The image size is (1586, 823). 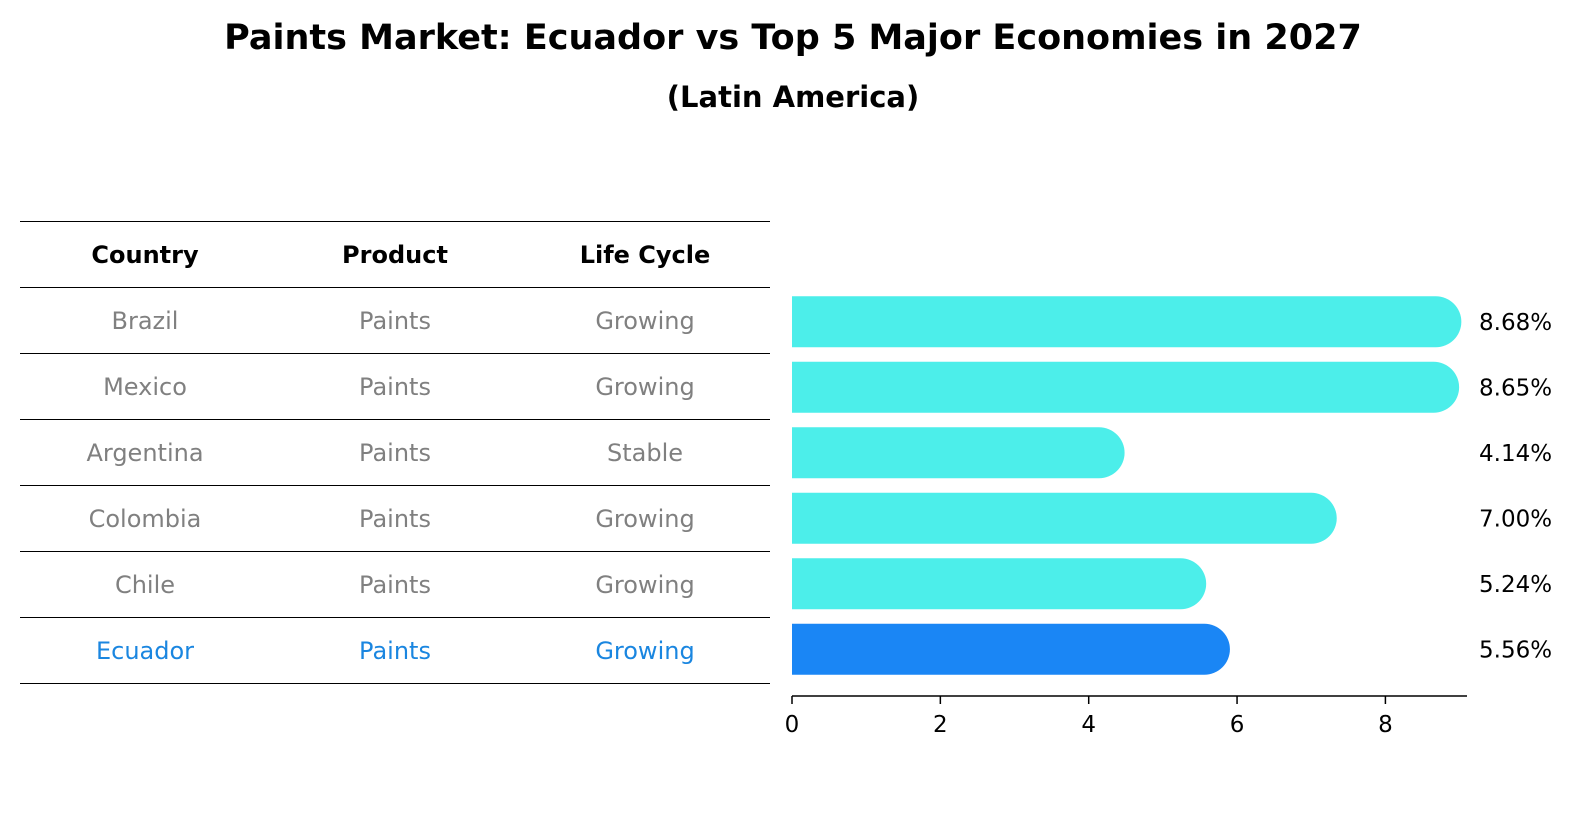 I want to click on chart-subtitle: (Latin America), so click(x=793, y=97).